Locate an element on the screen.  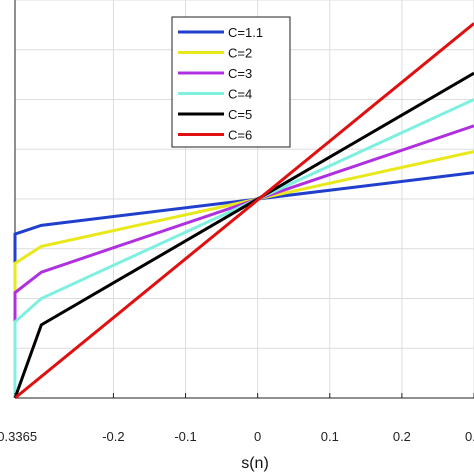
legend-label-2: C=2 is located at coordinates (240, 53).